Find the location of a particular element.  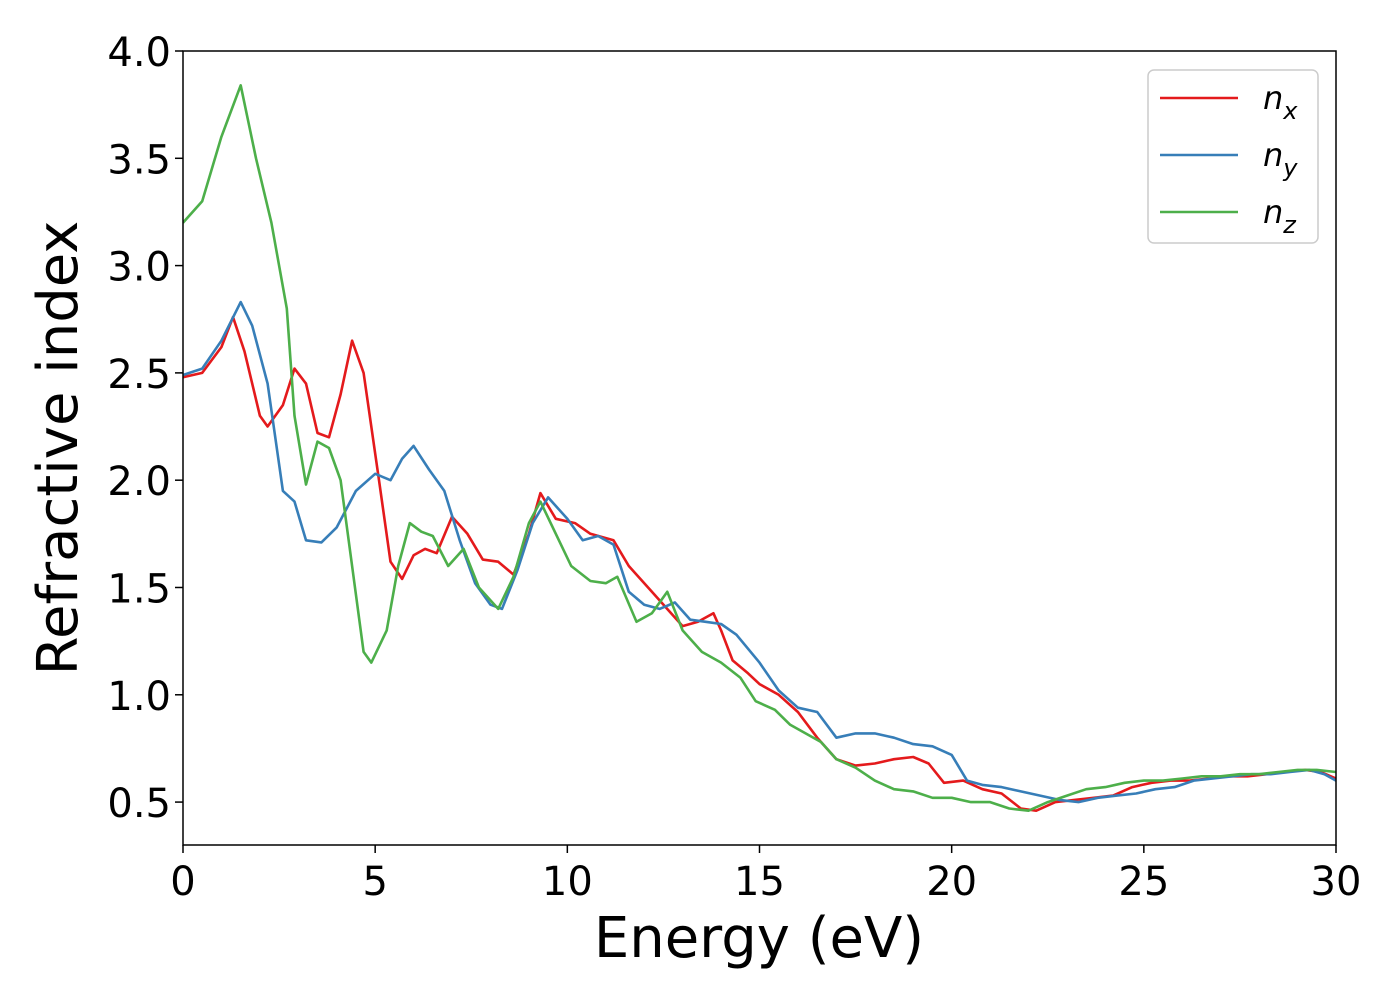

x-axis-label: Energy (eV) is located at coordinates (759, 938).